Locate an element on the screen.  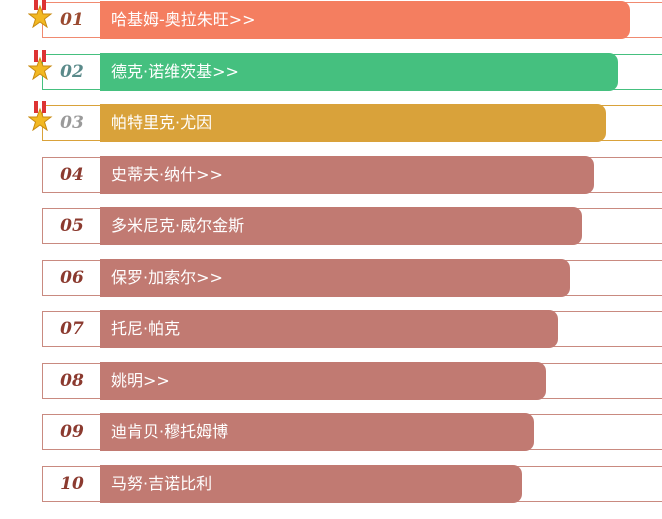
player-name: 迪肯贝·穆托姆博 is located at coordinates (170, 431).